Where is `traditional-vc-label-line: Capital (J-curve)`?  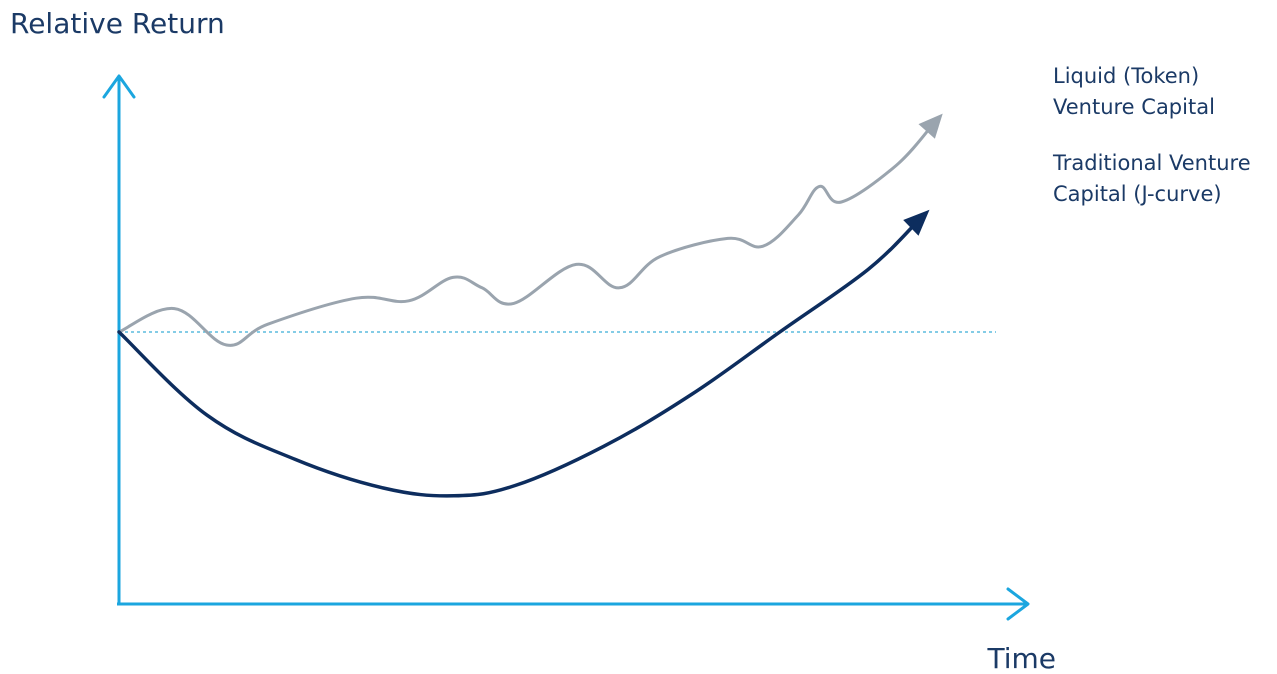
traditional-vc-label-line: Capital (J-curve) is located at coordinates (1137, 194).